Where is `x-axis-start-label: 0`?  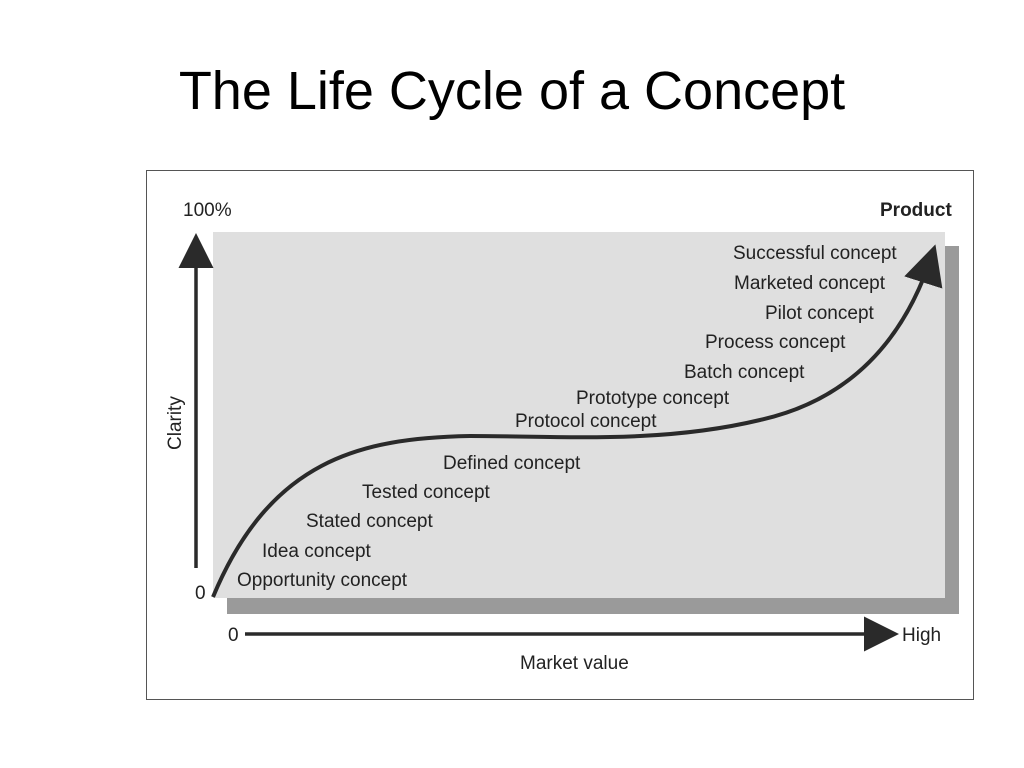 x-axis-start-label: 0 is located at coordinates (233, 635).